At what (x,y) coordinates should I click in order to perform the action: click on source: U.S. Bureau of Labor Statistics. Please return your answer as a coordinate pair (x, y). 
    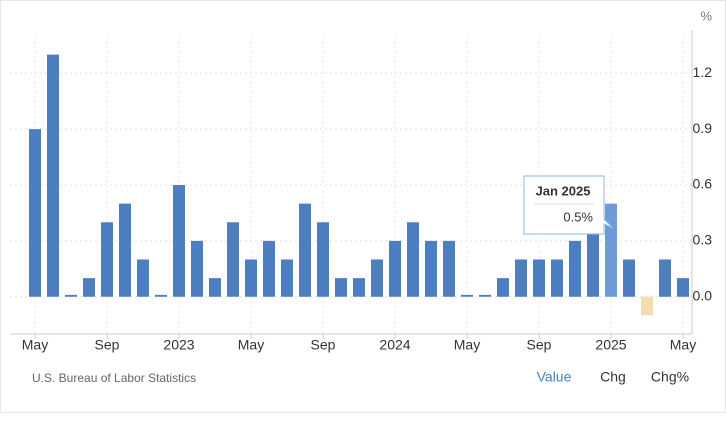
    Looking at the image, I should click on (114, 378).